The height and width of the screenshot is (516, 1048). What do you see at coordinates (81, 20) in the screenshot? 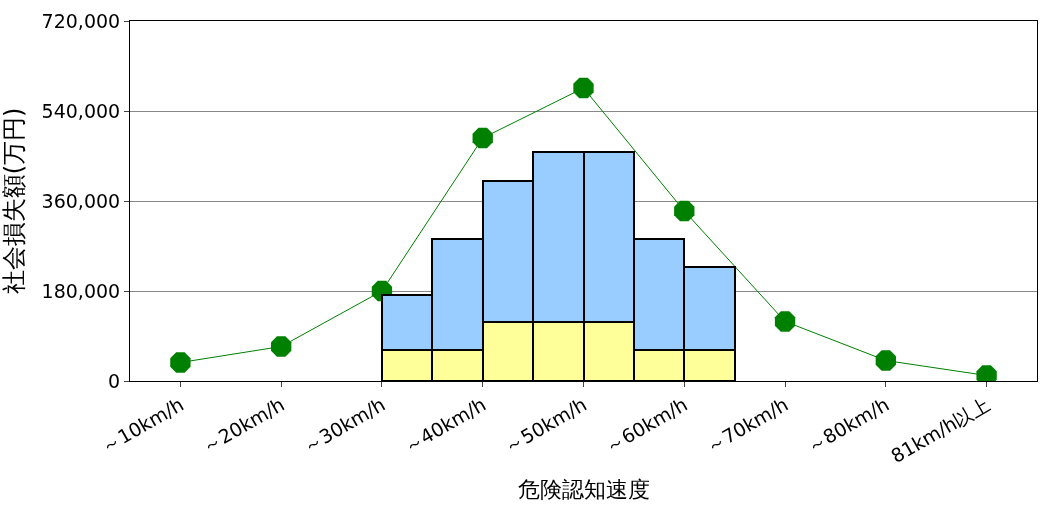
I see `y-tick-label: 720,000` at bounding box center [81, 20].